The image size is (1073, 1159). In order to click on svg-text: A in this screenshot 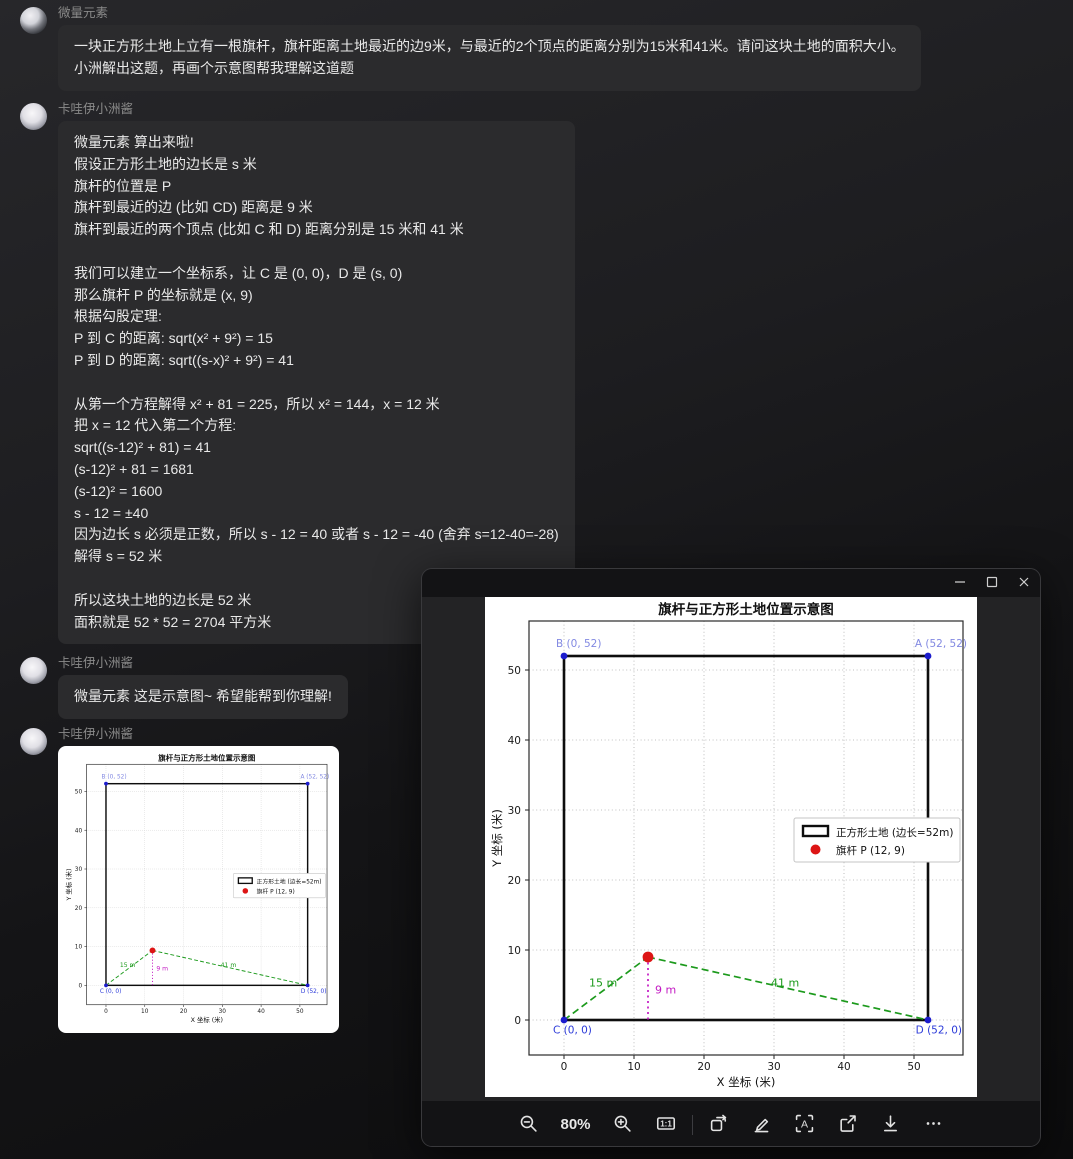, I will do `click(805, 1124)`.